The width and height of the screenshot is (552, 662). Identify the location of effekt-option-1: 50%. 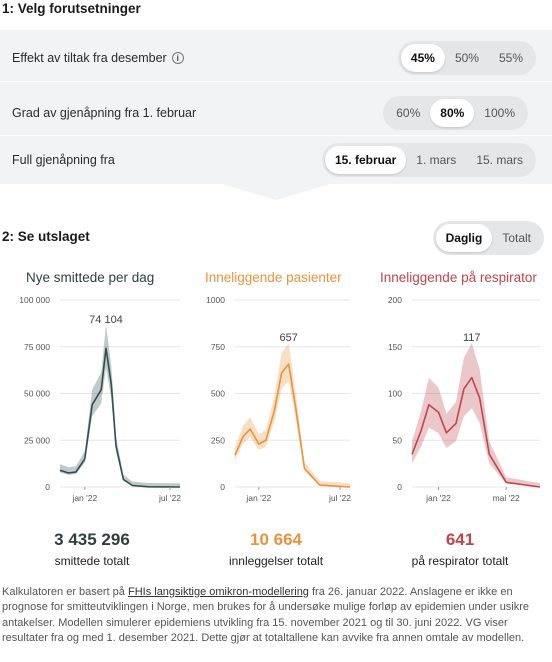
(466, 58).